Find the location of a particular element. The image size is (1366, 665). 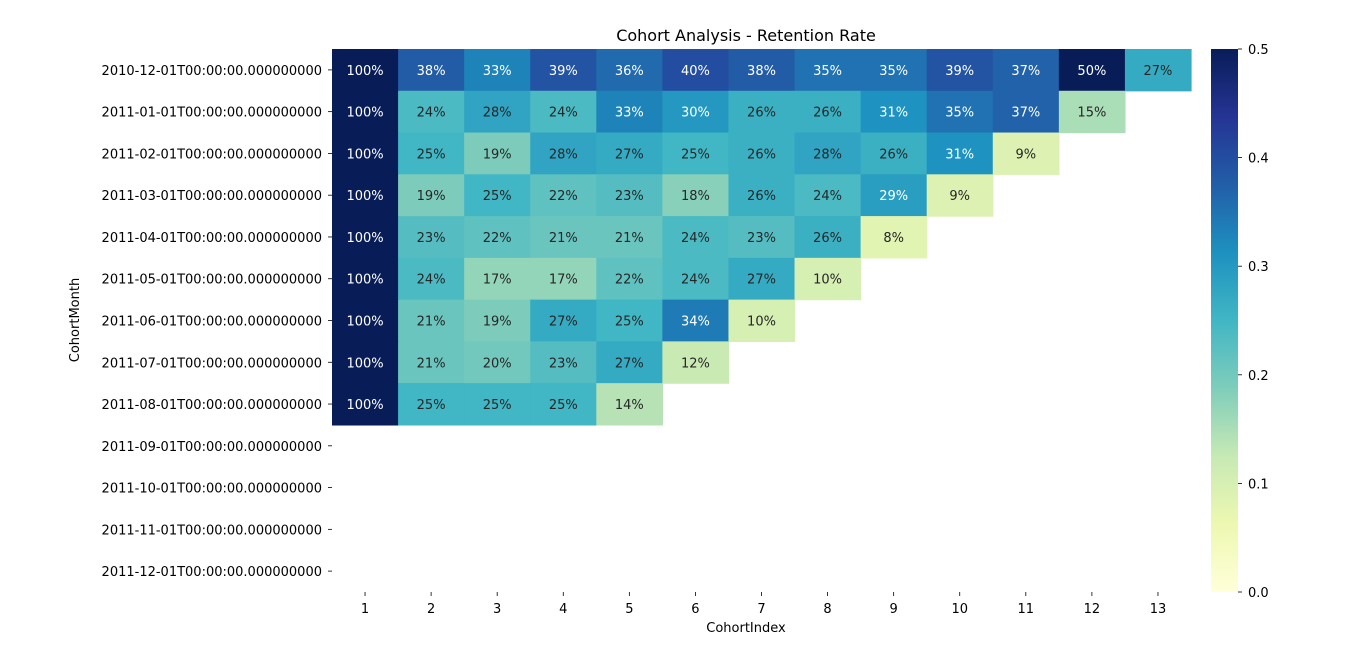

y-tick-label: 2011-07-01T00:00:00.000000000 is located at coordinates (212, 363).